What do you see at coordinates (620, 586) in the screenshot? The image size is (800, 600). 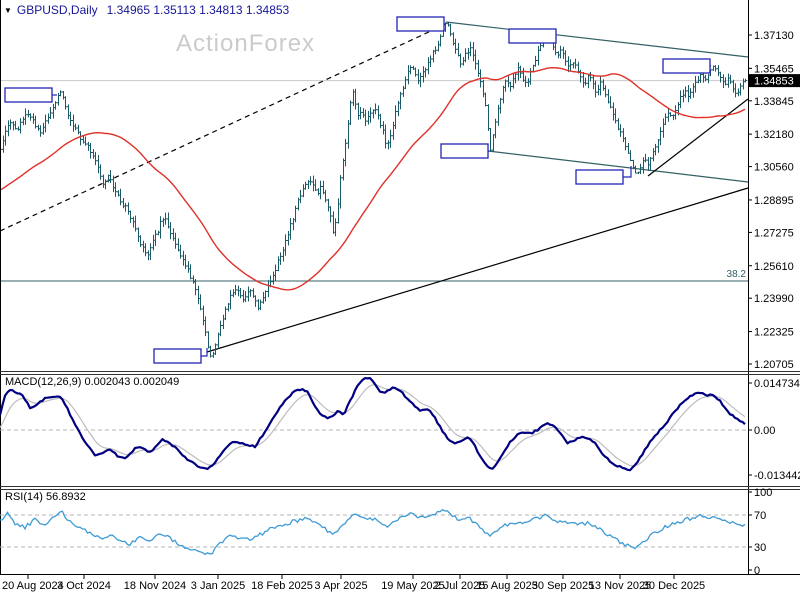 I see `date-axis-label: 13 Nov 2025` at bounding box center [620, 586].